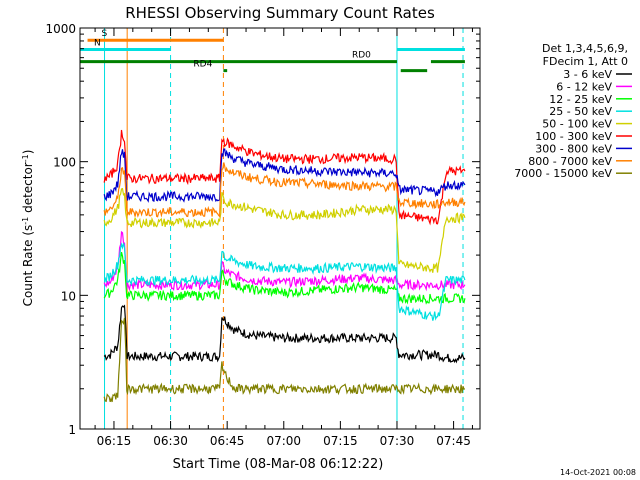 This screenshot has height=480, width=640. What do you see at coordinates (580, 99) in the screenshot?
I see `legend-label: 12 - 25 keV` at bounding box center [580, 99].